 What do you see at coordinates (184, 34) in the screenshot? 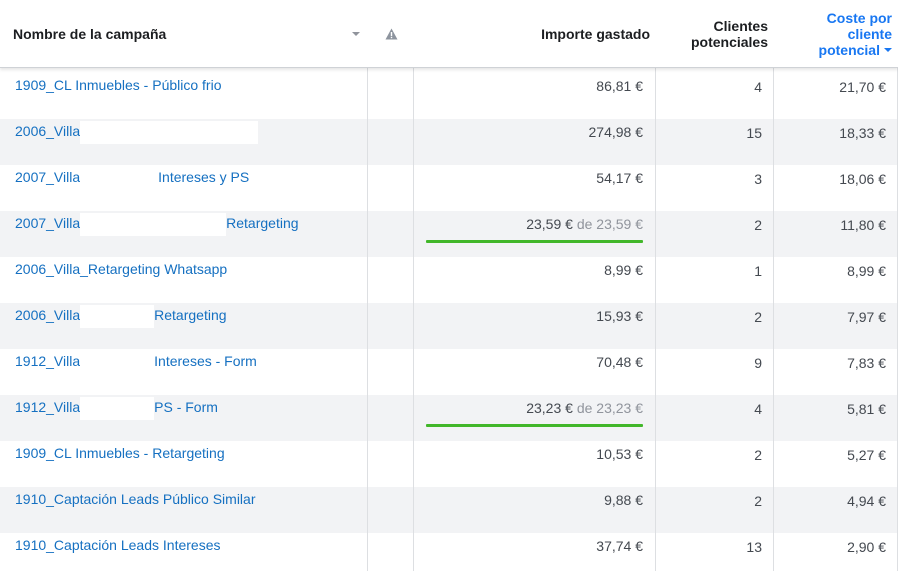
I see `column-header-campaign-name: Nombre de la campaña` at bounding box center [184, 34].